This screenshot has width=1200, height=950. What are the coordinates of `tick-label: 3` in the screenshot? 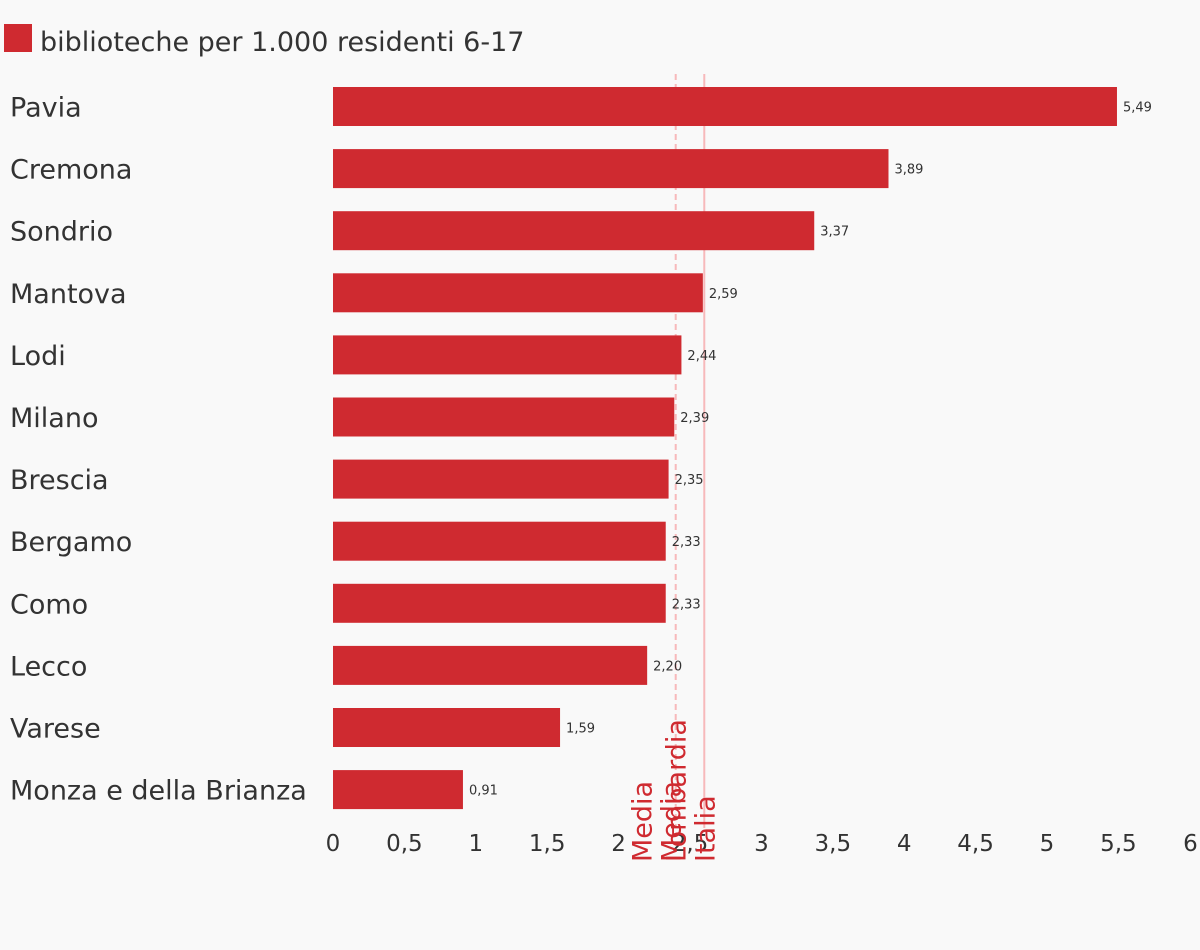 It's located at (761, 844).